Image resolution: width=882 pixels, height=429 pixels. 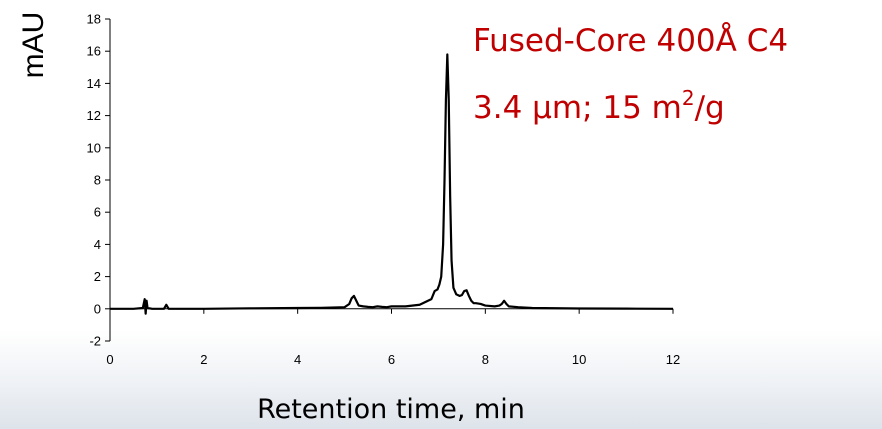 I want to click on x-axis-ticks: 0 2 4 6 8 10 12, so click(x=393, y=337).